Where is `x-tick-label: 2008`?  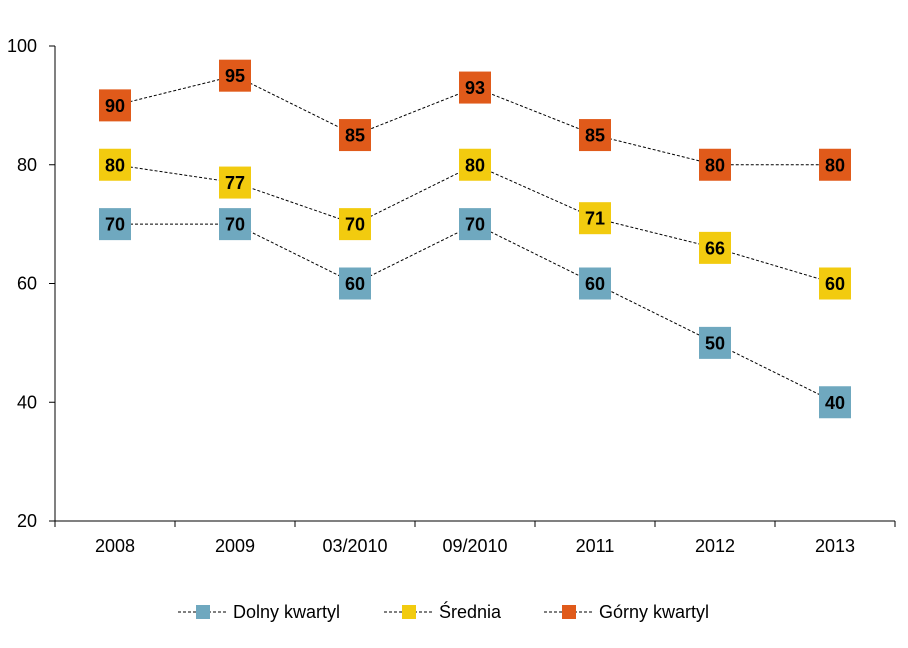
x-tick-label: 2008 is located at coordinates (115, 546).